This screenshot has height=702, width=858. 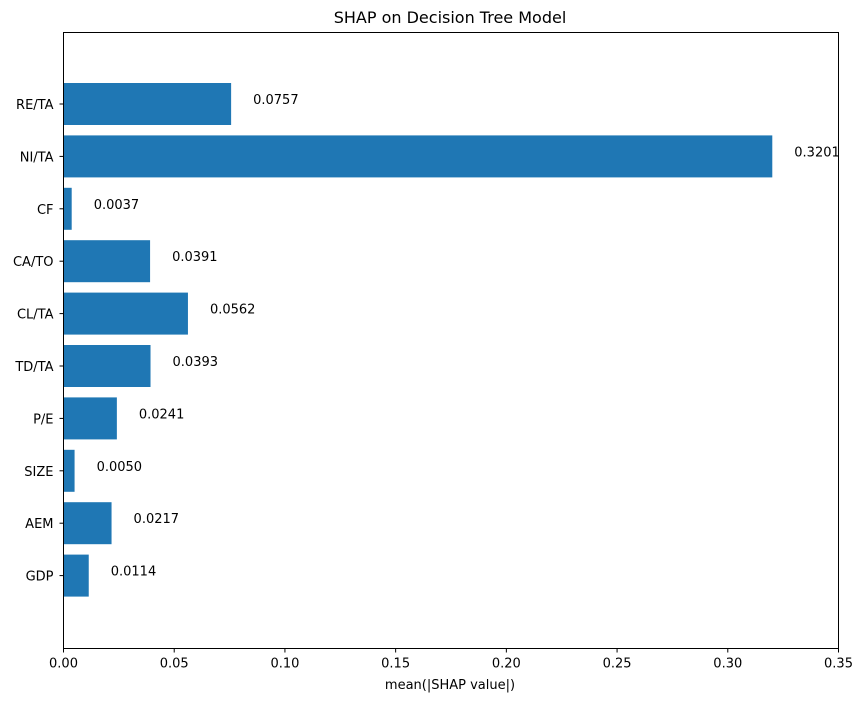 I want to click on value-label: 0.0393, so click(x=196, y=362).